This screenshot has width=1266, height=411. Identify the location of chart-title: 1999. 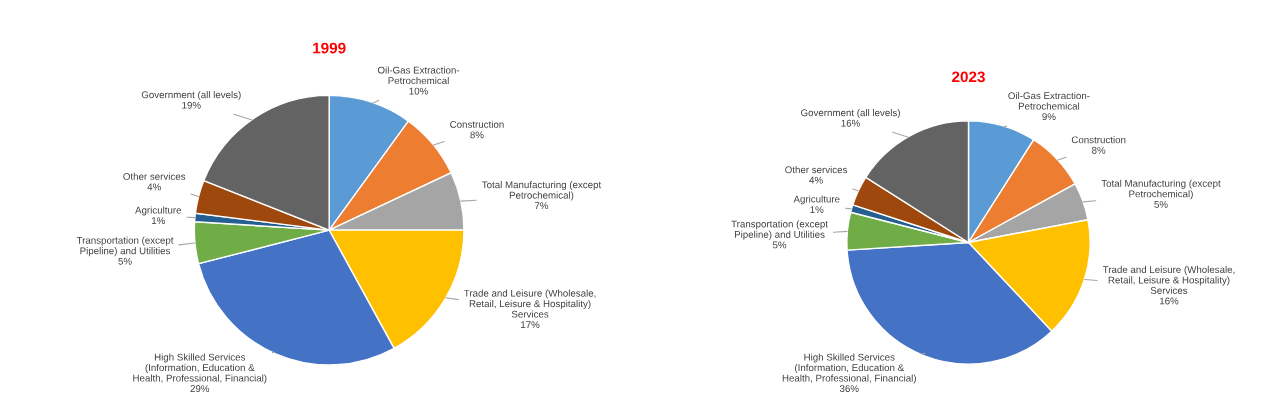
(329, 48).